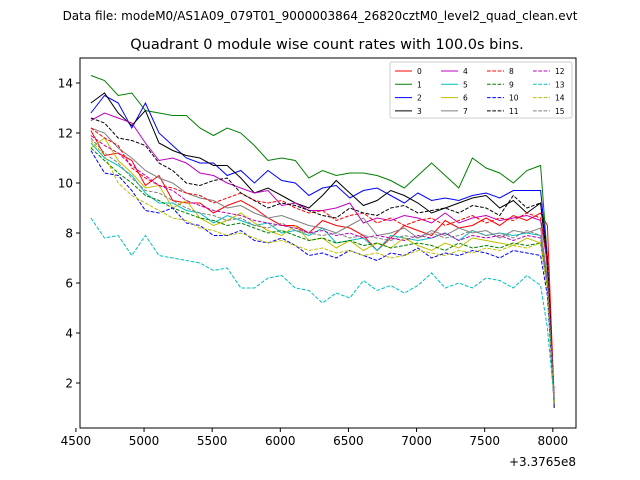  Describe the element at coordinates (144, 441) in the screenshot. I see `x-tick-label: 5000` at that location.